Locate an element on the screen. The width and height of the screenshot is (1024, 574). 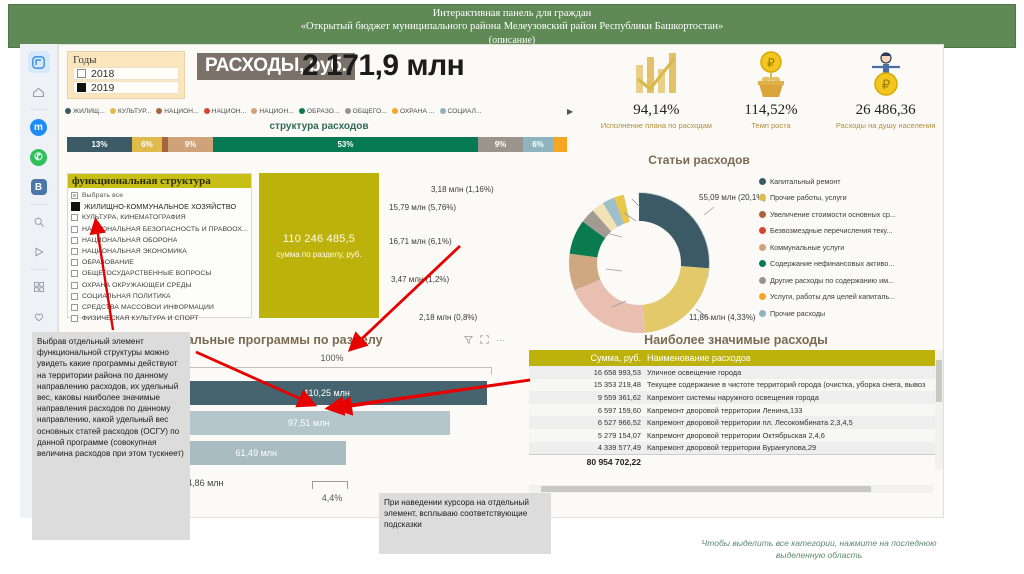
program-bar: 61,49 млн is located at coordinates (256, 453).